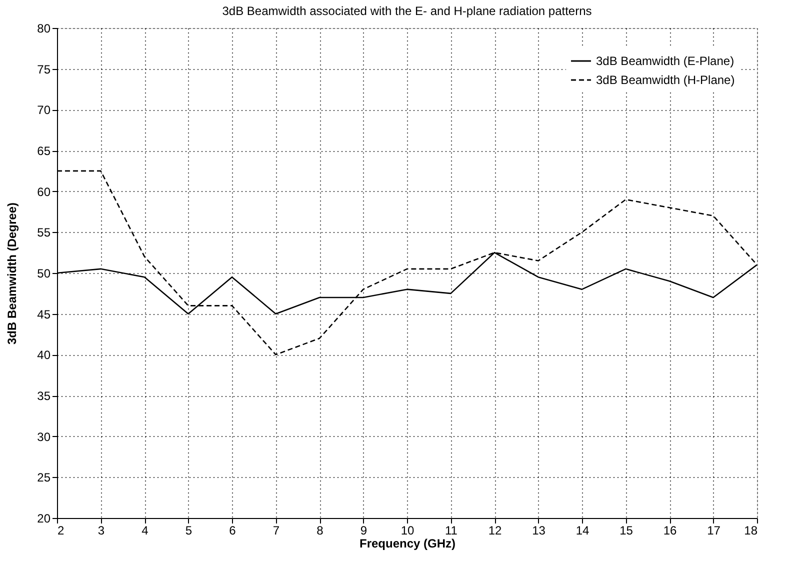  I want to click on y-tick-label: 55, so click(44, 233).